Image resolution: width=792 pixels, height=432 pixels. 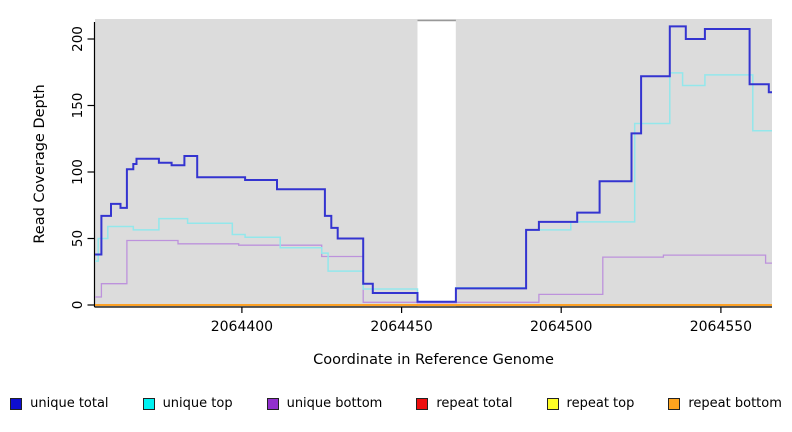 What do you see at coordinates (600, 403) in the screenshot?
I see `legend-label-repeat-top: repeat top` at bounding box center [600, 403].